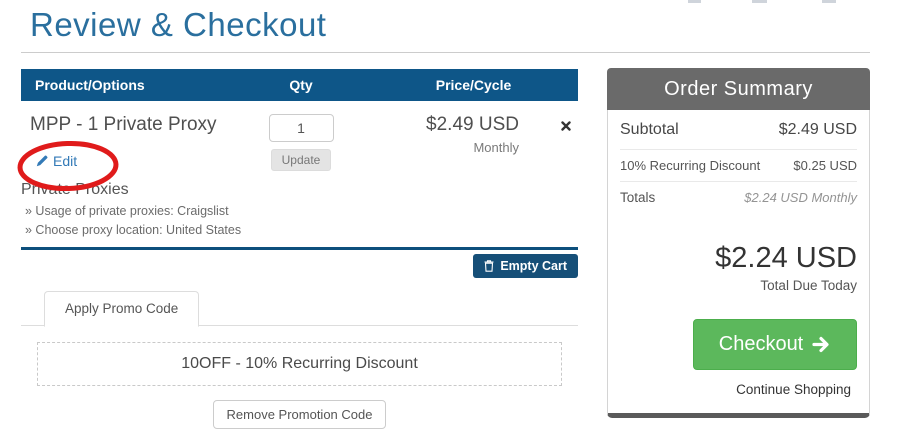 The height and width of the screenshot is (434, 906). I want to click on title-divider, so click(445, 52).